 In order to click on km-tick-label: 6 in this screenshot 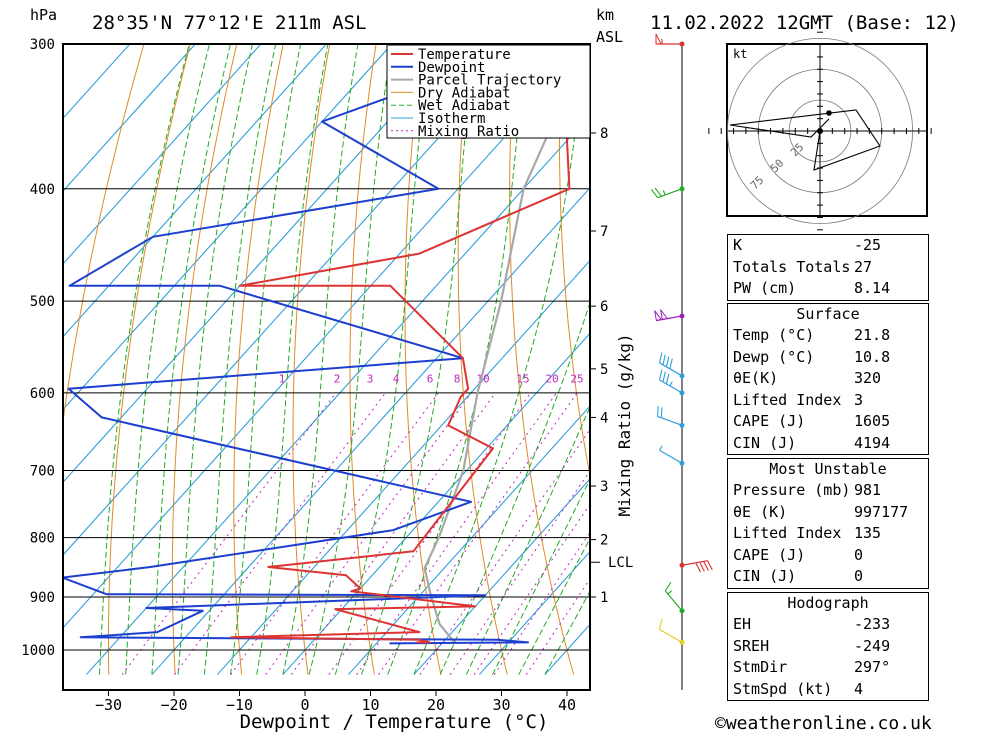, I will do `click(604, 307)`.